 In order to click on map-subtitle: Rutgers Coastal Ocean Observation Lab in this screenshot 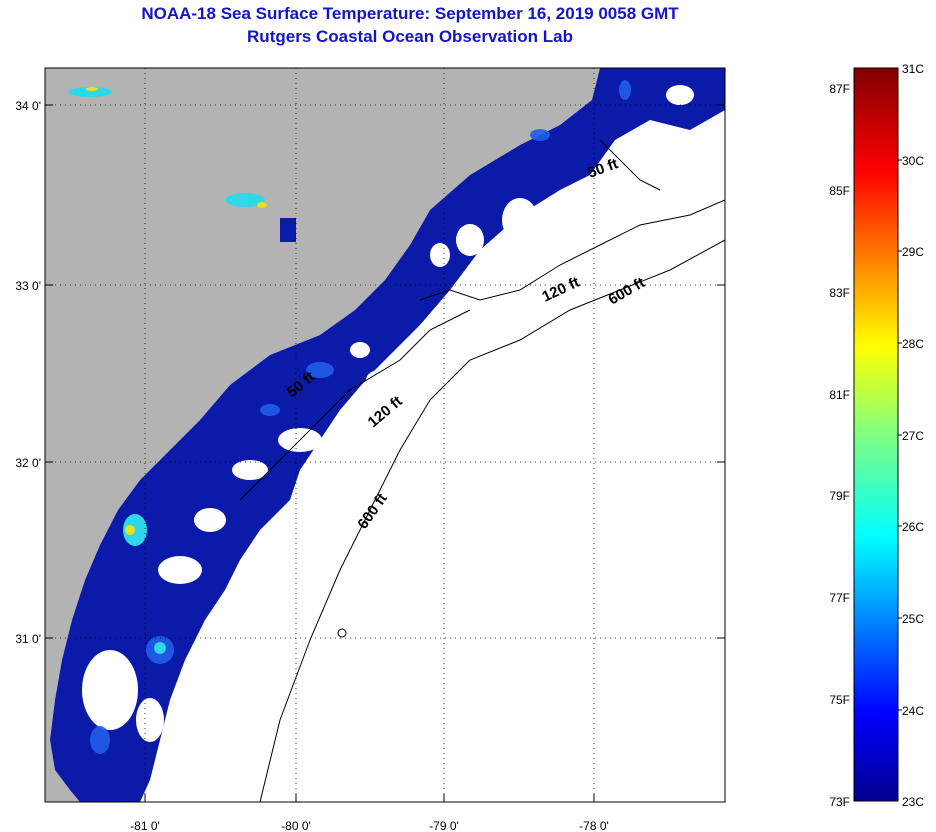, I will do `click(410, 36)`.